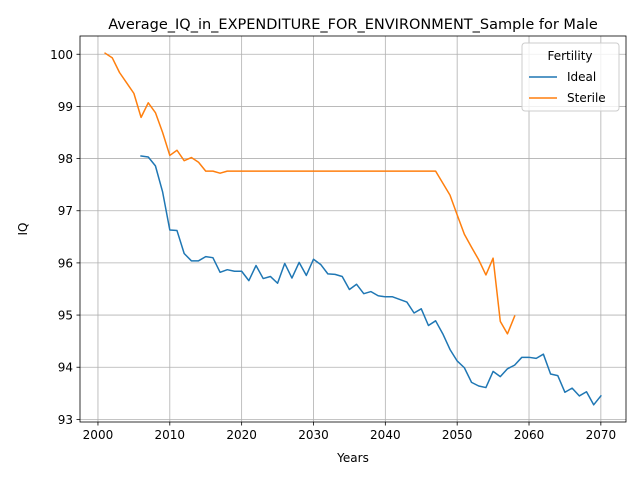 This screenshot has height=480, width=640. I want to click on x-axis-ticks: 2000 2010 2020 2030 2040 2050 2060 2070, so click(349, 432).